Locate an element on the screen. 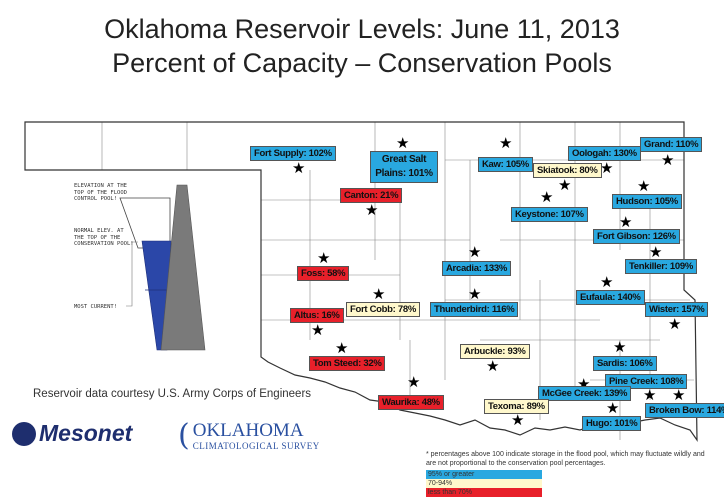 Image resolution: width=724 pixels, height=500 pixels. reservoir-label: Kaw: 105% is located at coordinates (505, 164).